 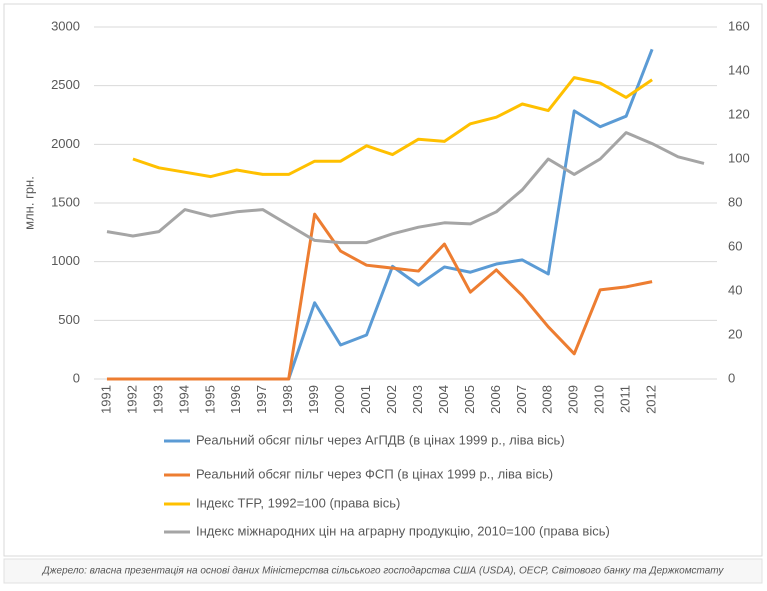 I want to click on y-tick-label: 0, so click(x=76, y=377).